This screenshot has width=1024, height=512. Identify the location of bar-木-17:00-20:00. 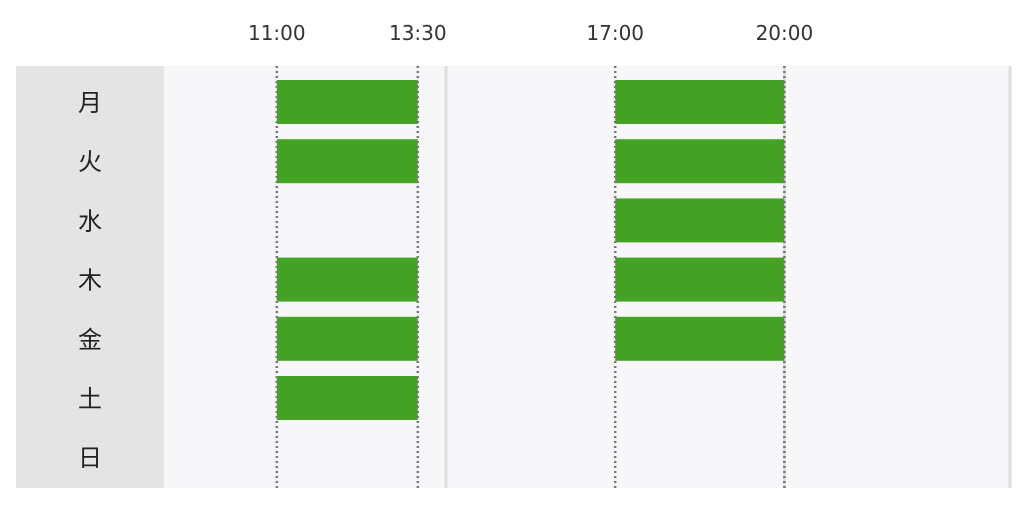
(700, 279).